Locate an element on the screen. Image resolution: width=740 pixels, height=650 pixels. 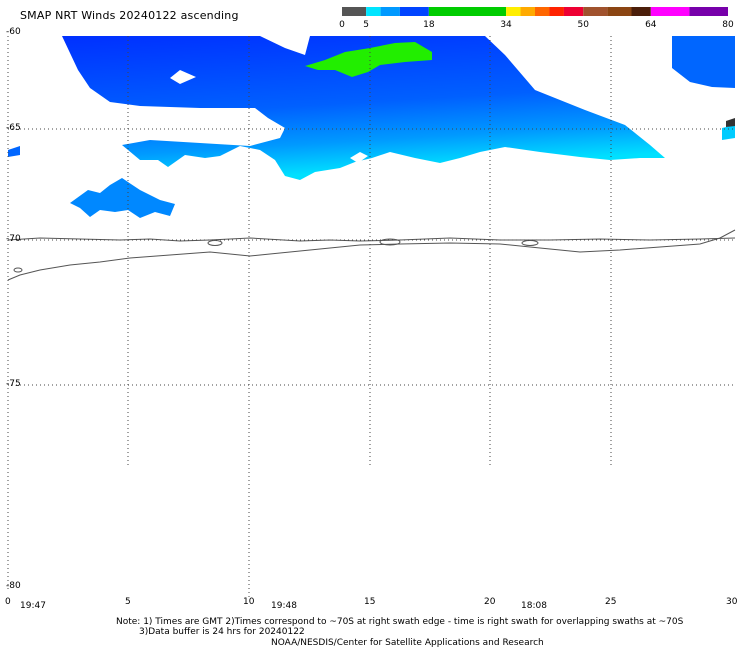
colorbar-label: 0 is located at coordinates (342, 25).